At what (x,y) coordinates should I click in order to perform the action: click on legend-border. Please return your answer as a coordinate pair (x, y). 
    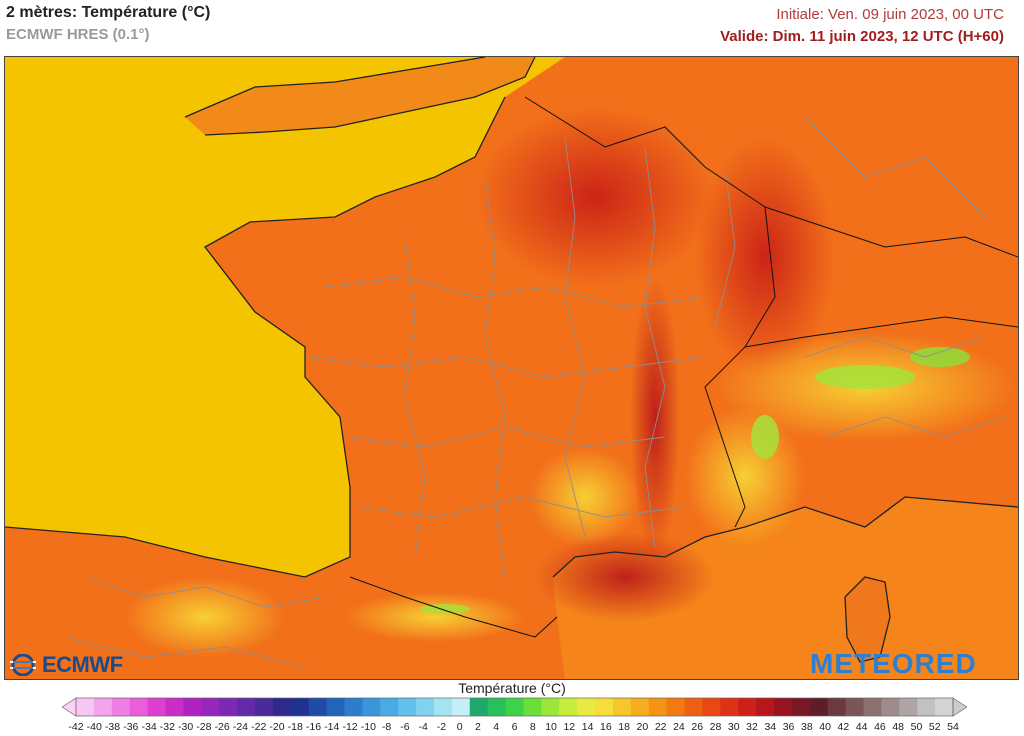
    Looking at the image, I should click on (514, 707).